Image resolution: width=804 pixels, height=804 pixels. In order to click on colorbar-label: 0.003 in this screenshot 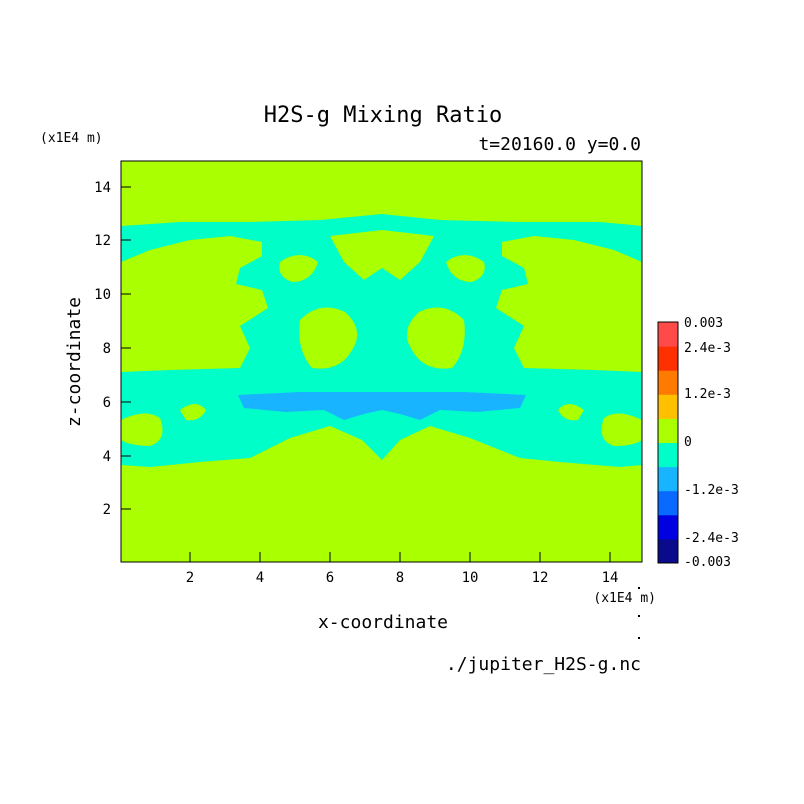, I will do `click(703, 323)`.